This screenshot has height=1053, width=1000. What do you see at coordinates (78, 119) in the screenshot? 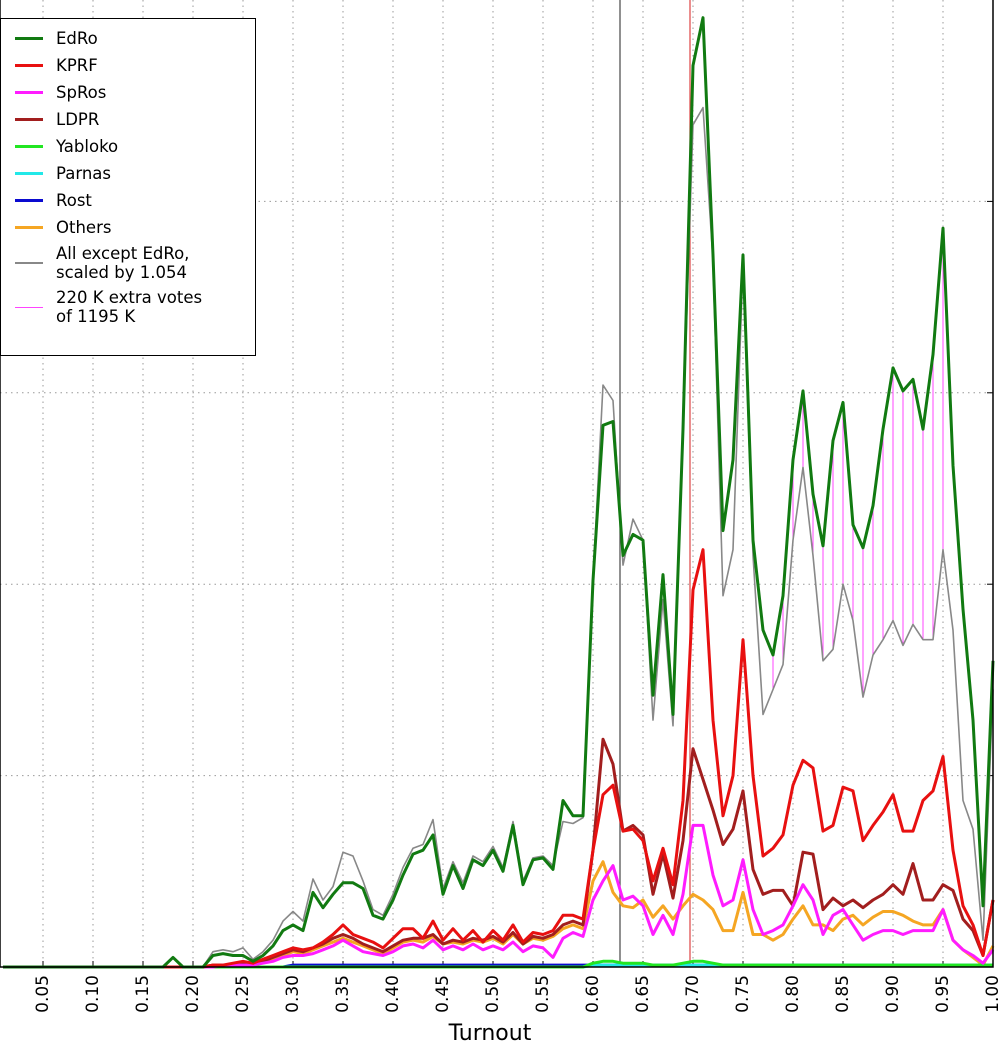
I see `legend-label: LDPR` at bounding box center [78, 119].